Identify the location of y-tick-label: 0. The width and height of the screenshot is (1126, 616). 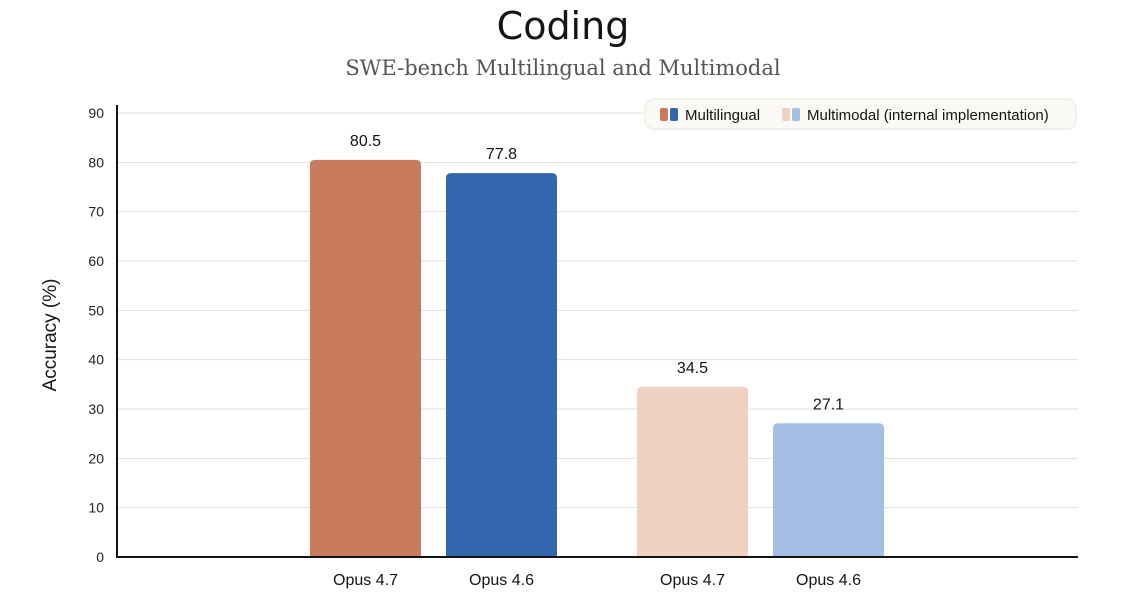
(100, 557).